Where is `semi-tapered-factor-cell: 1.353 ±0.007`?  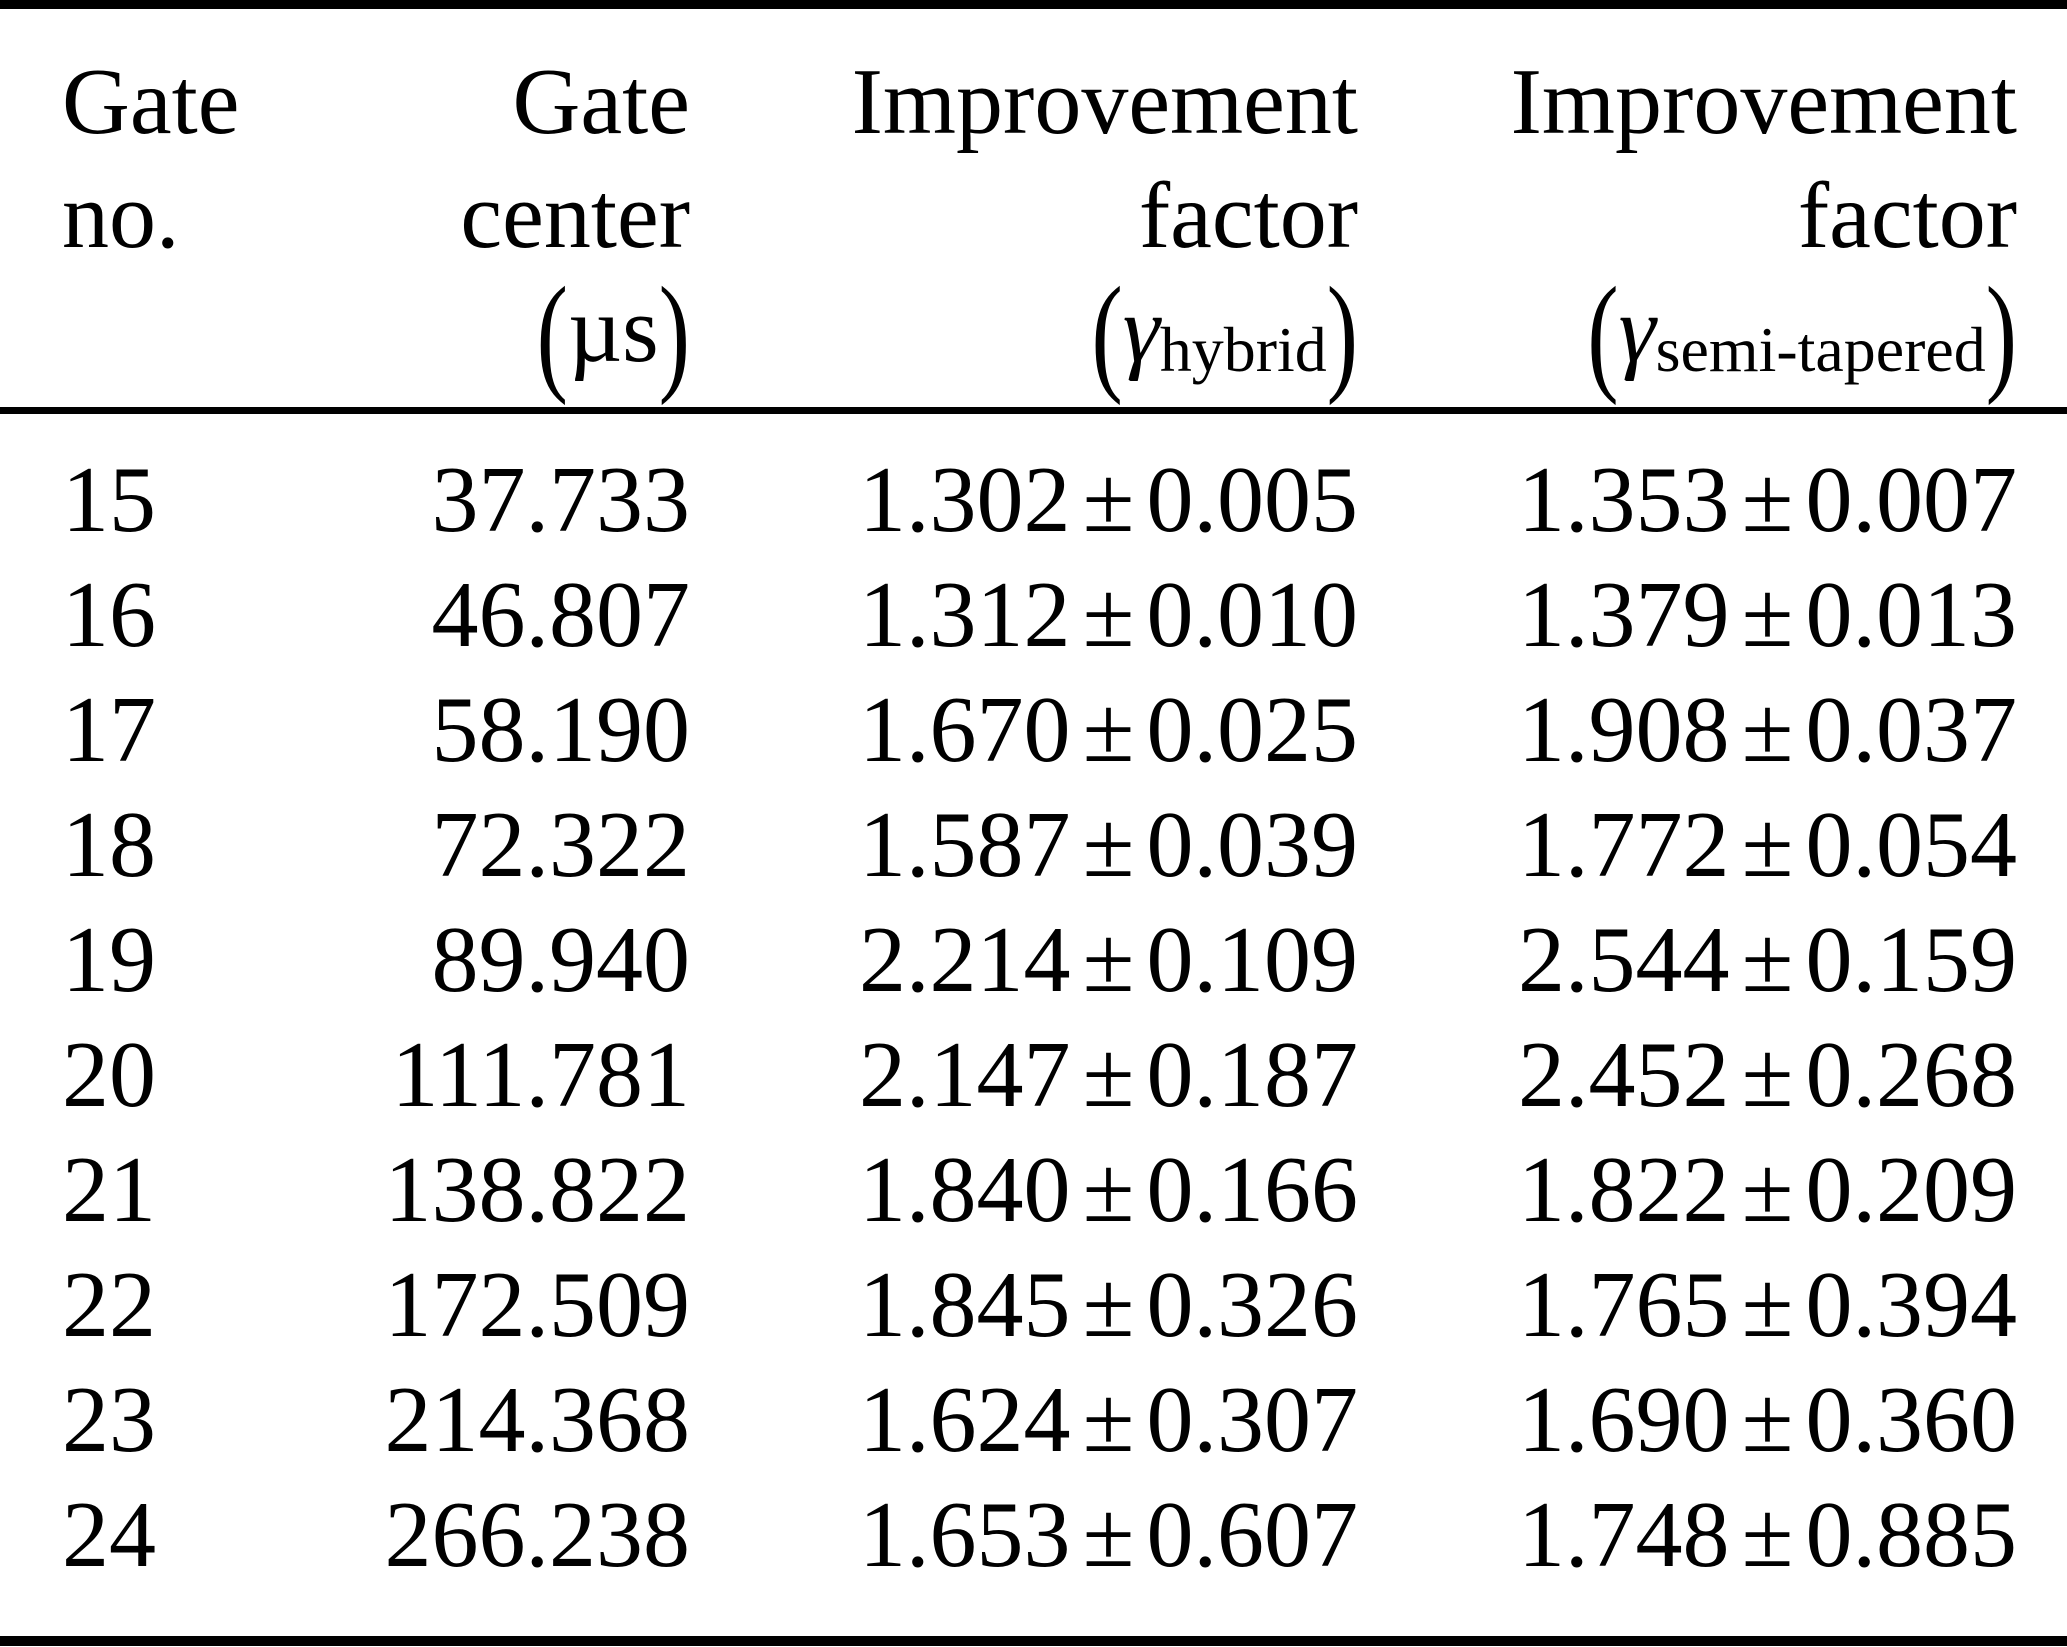
semi-tapered-factor-cell: 1.353 ±0.007 is located at coordinates (1712, 484).